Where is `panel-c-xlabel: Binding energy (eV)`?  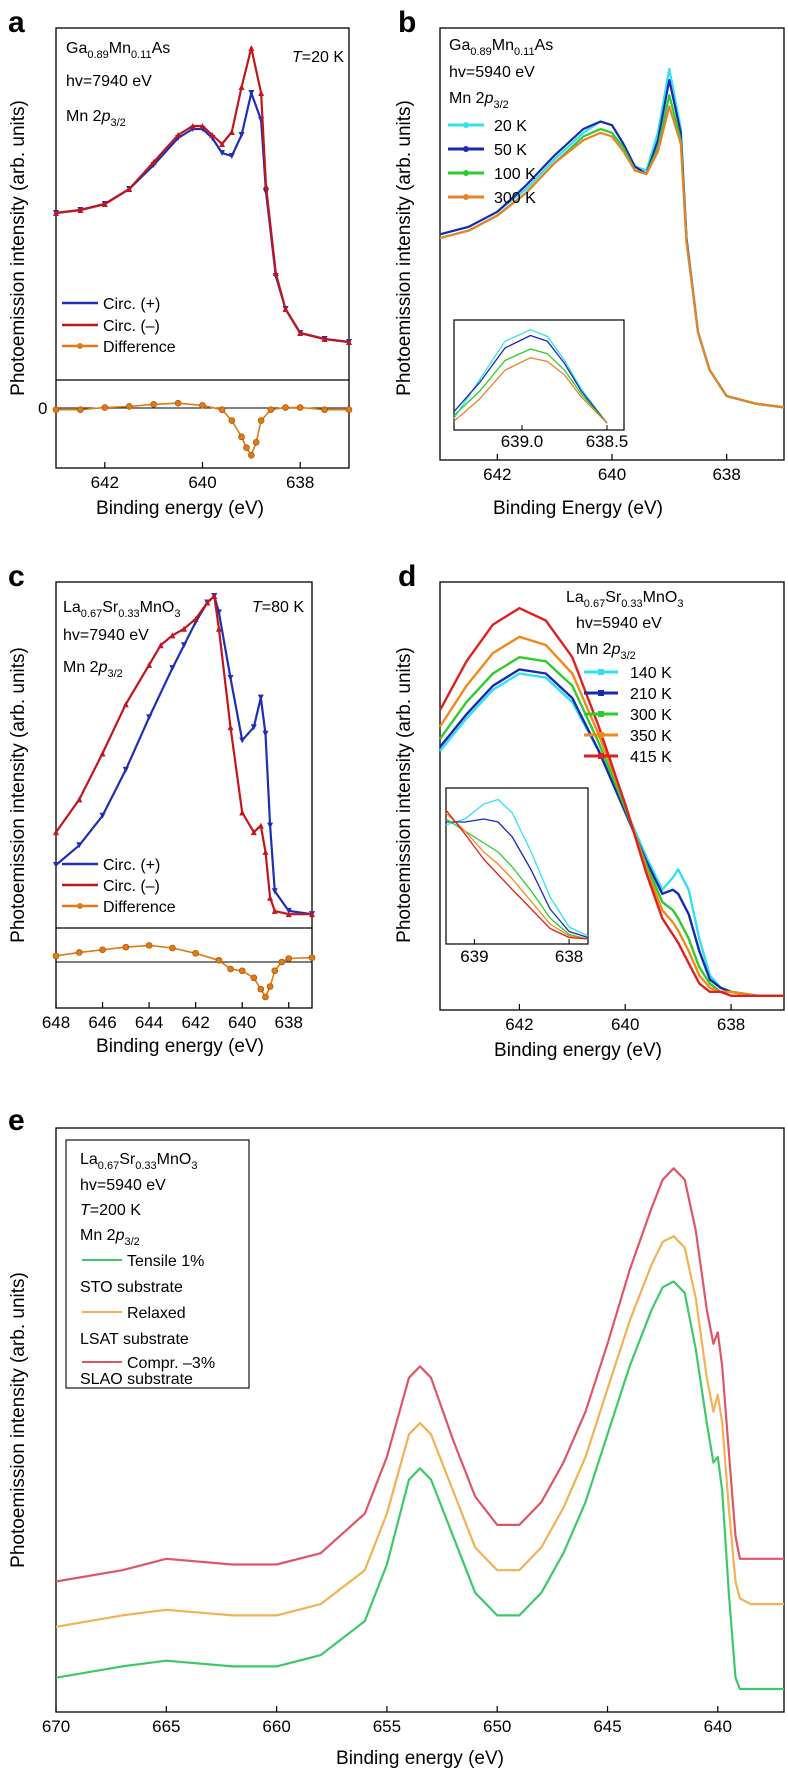
panel-c-xlabel: Binding energy (eV) is located at coordinates (180, 1046).